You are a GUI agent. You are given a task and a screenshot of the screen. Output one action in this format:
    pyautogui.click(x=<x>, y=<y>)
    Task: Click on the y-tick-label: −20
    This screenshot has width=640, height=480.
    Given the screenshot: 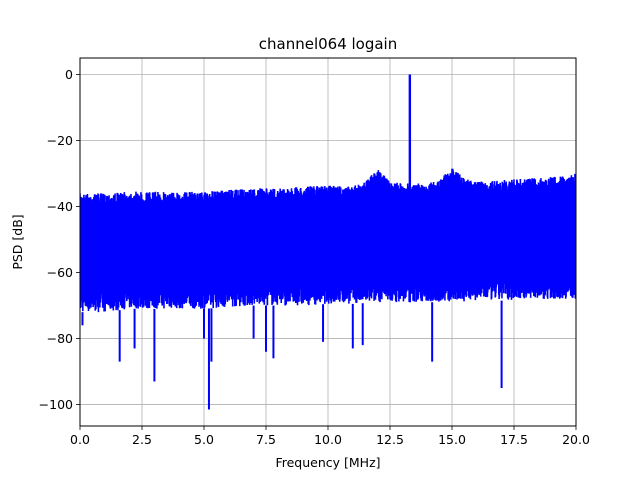 What is the action you would take?
    pyautogui.click(x=60, y=140)
    